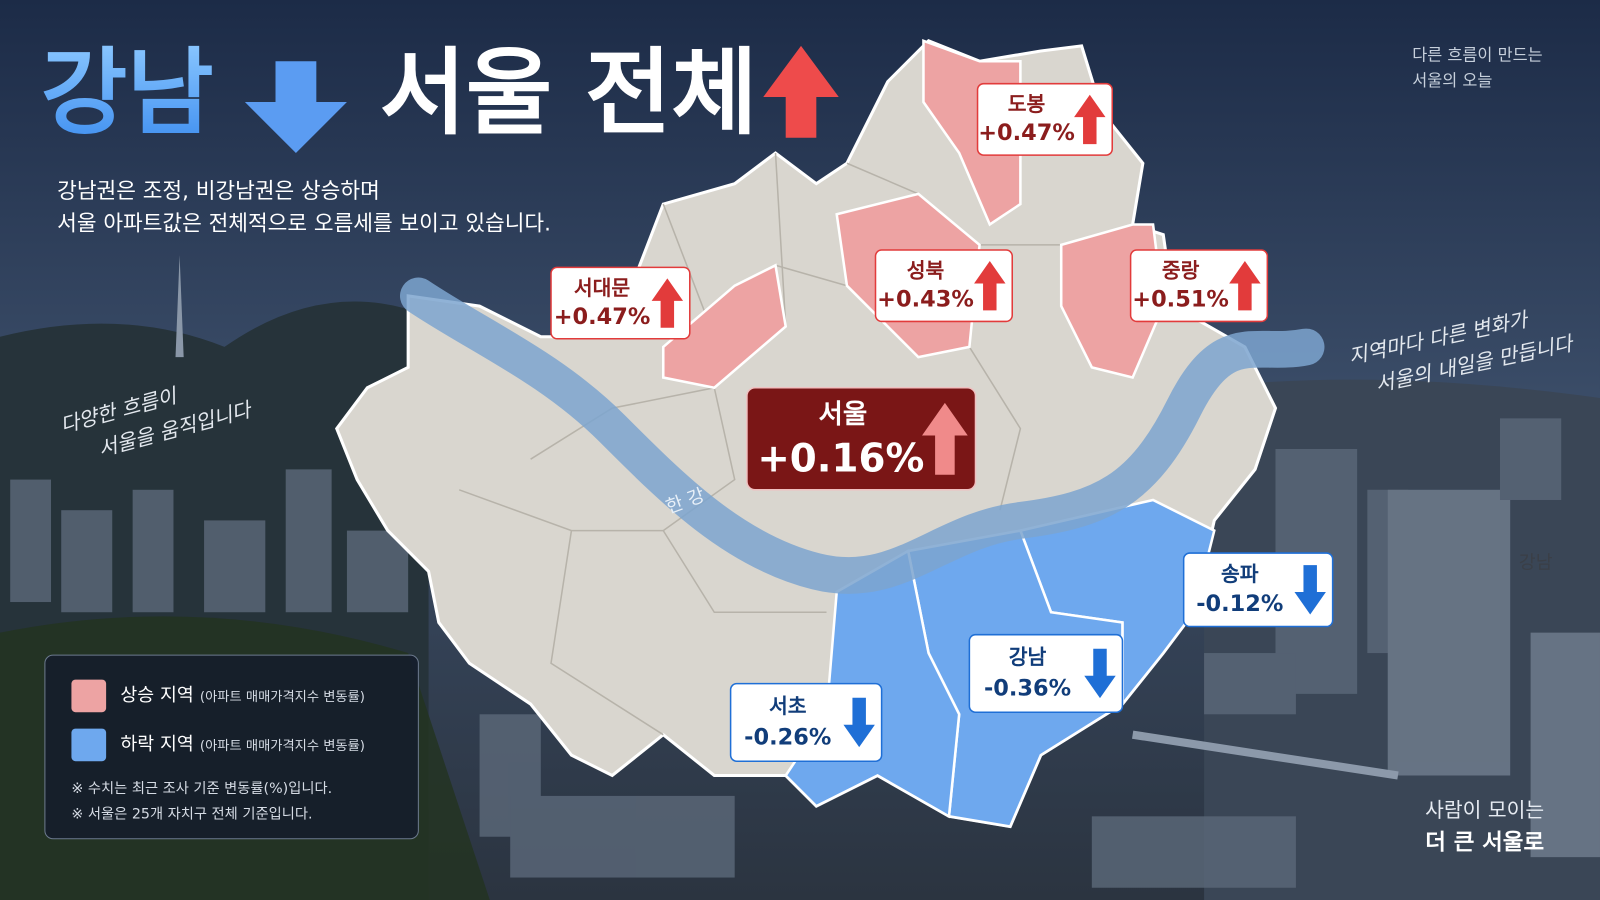  What do you see at coordinates (218, 191) in the screenshot?
I see `subtitle: 강남권은 조정, 비강남권은 상승하며` at bounding box center [218, 191].